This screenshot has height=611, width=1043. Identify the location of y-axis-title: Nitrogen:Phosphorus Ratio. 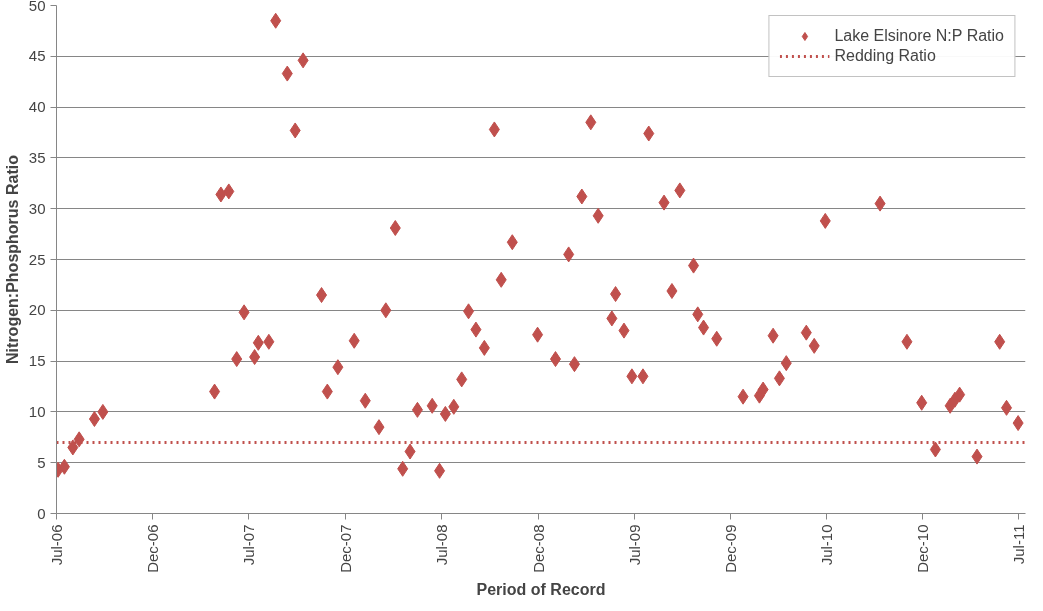
(12, 259).